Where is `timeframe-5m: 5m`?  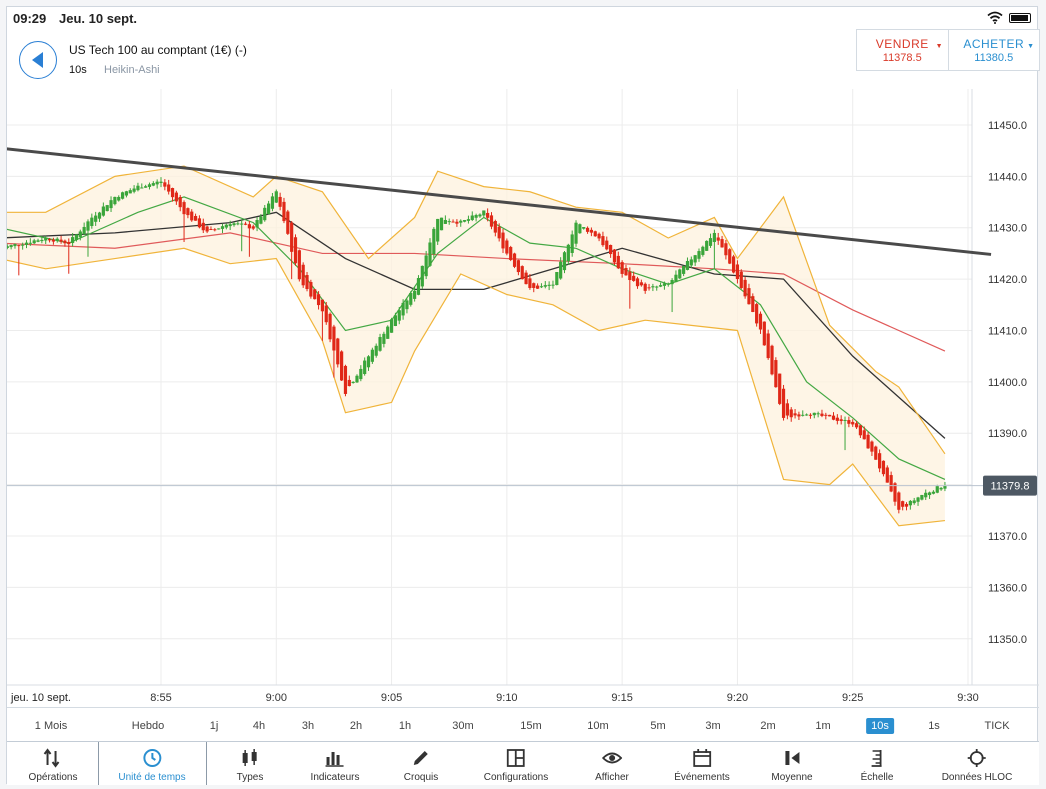 timeframe-5m: 5m is located at coordinates (658, 726).